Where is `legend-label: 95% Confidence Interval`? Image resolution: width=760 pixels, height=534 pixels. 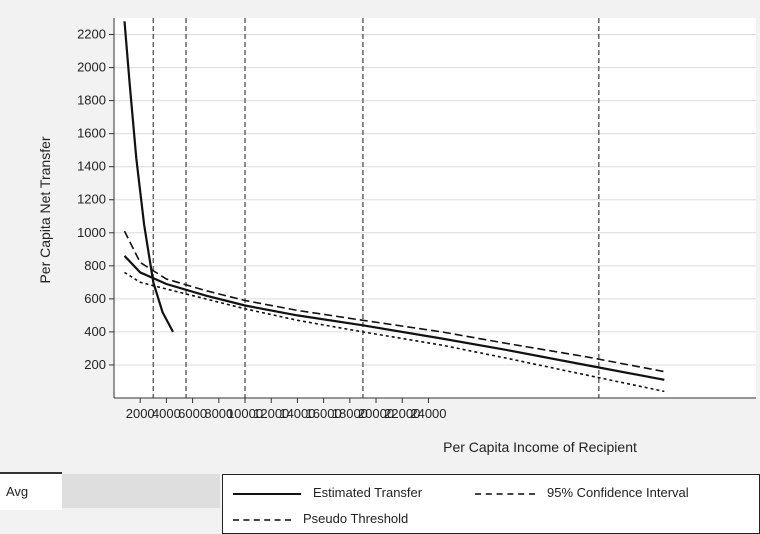
legend-label: 95% Confidence Interval is located at coordinates (618, 492).